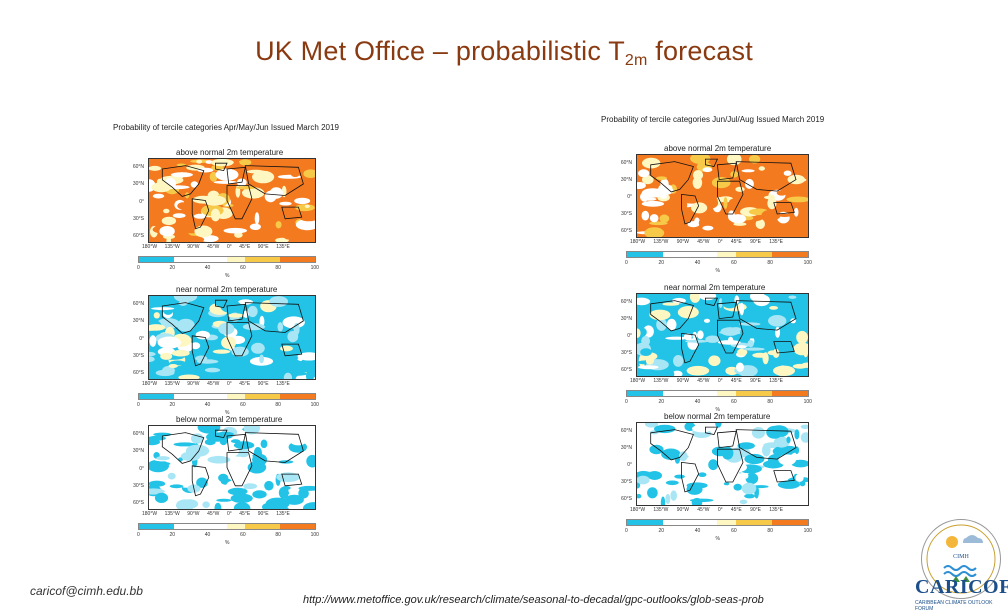 Image resolution: width=1008 pixels, height=612 pixels. I want to click on contact-email: caricof@cimh.edu.bb, so click(86, 591).